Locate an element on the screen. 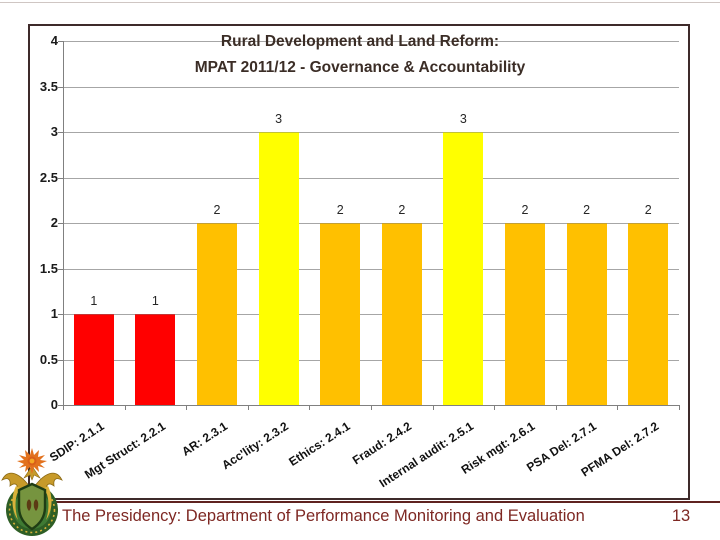 This screenshot has height=540, width=720. x-axis-label: Acc'lity: 2.3.2 is located at coordinates (255, 446).